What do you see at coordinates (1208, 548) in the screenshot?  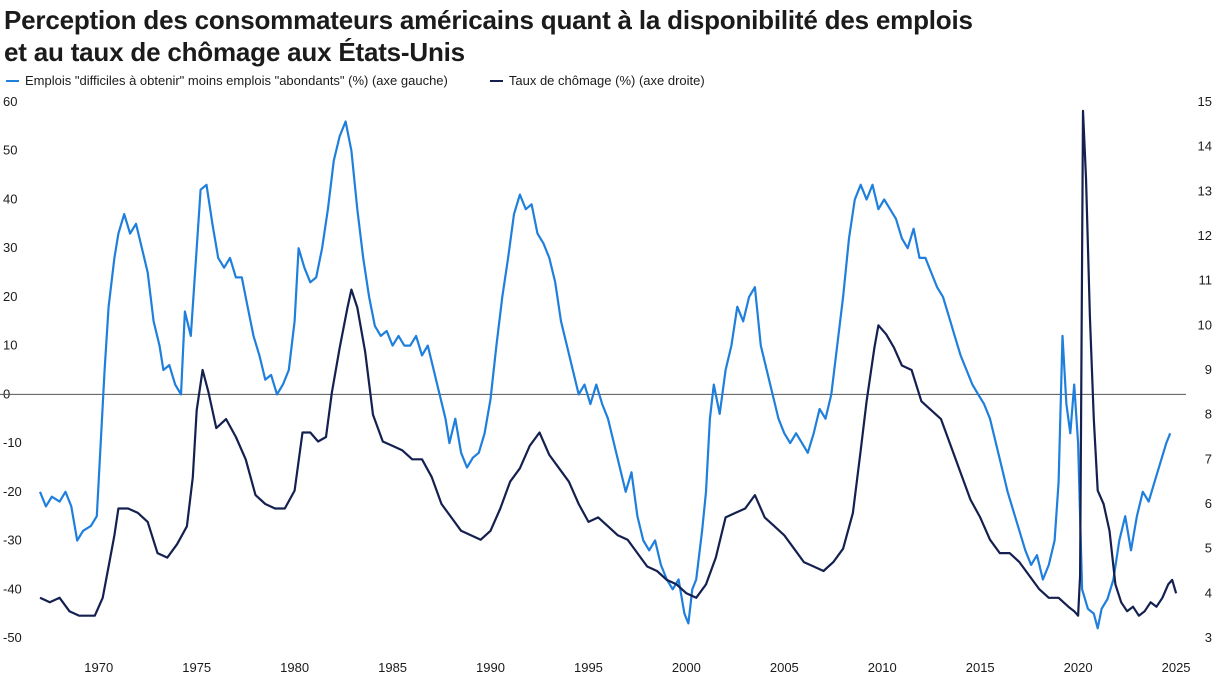 I see `y-right-tick-label: 5` at bounding box center [1208, 548].